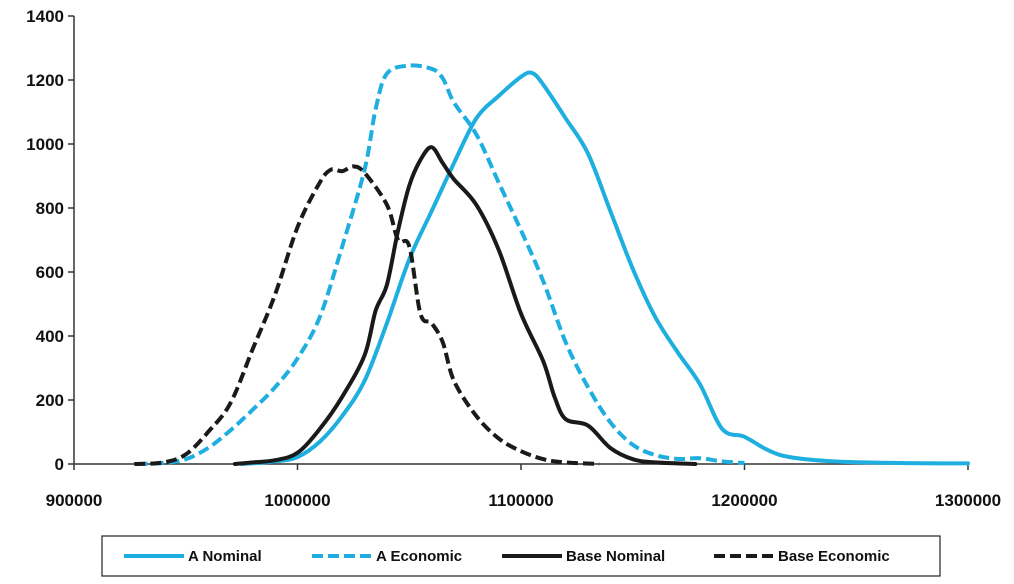  What do you see at coordinates (59, 464) in the screenshot?
I see `y-tick-label: 0` at bounding box center [59, 464].